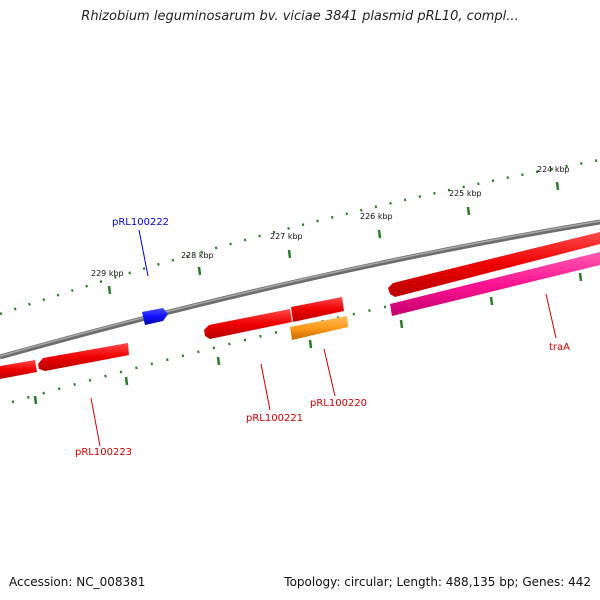 Image resolution: width=600 pixels, height=600 pixels. Describe the element at coordinates (265, 387) in the screenshot. I see `callout-pRL100221` at that location.